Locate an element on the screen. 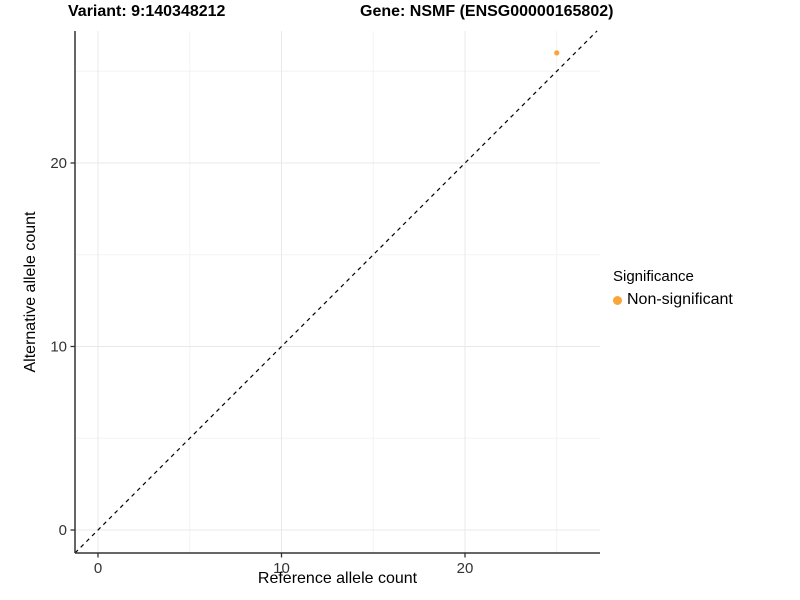 This screenshot has height=600, width=800. x-tick-label: 10 is located at coordinates (281, 568).